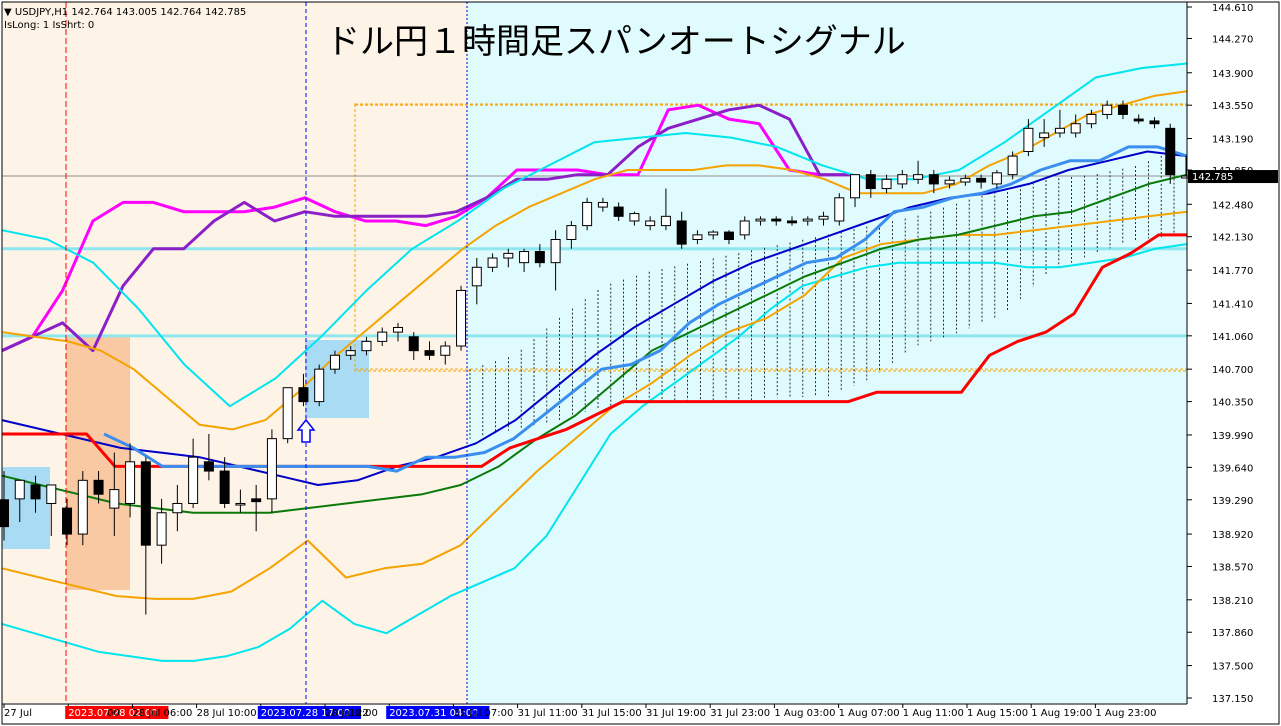 The image size is (1281, 726). I want to click on x-tick-label: 18:00, so click(363, 713).